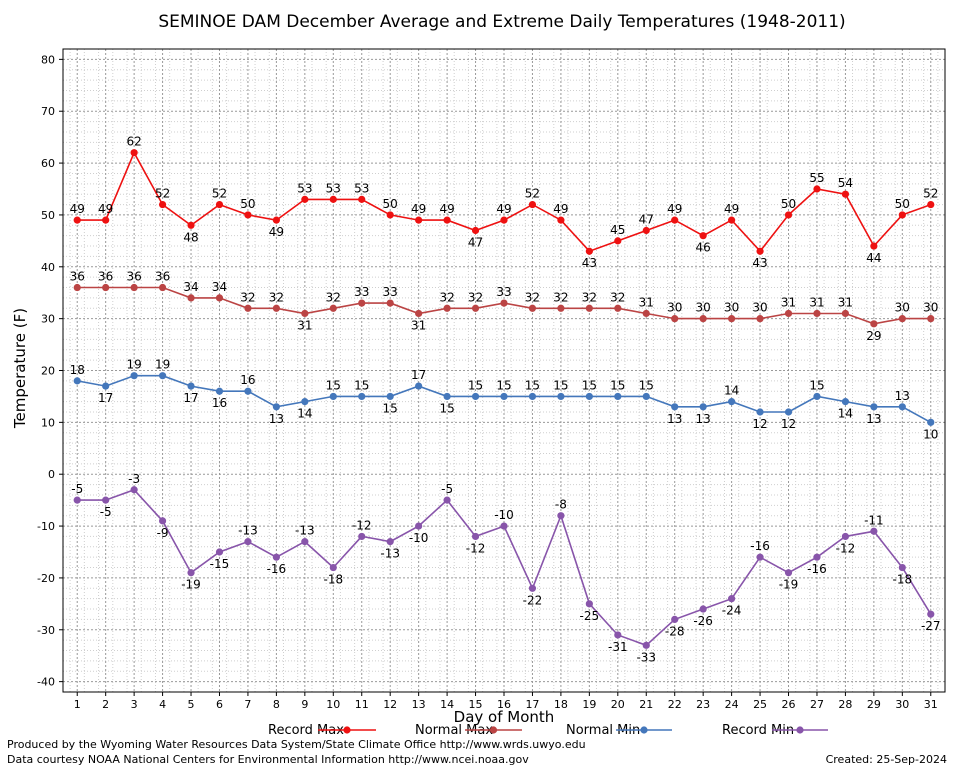 The width and height of the screenshot is (954, 768). I want to click on x-tick-label: 8, so click(276, 704).